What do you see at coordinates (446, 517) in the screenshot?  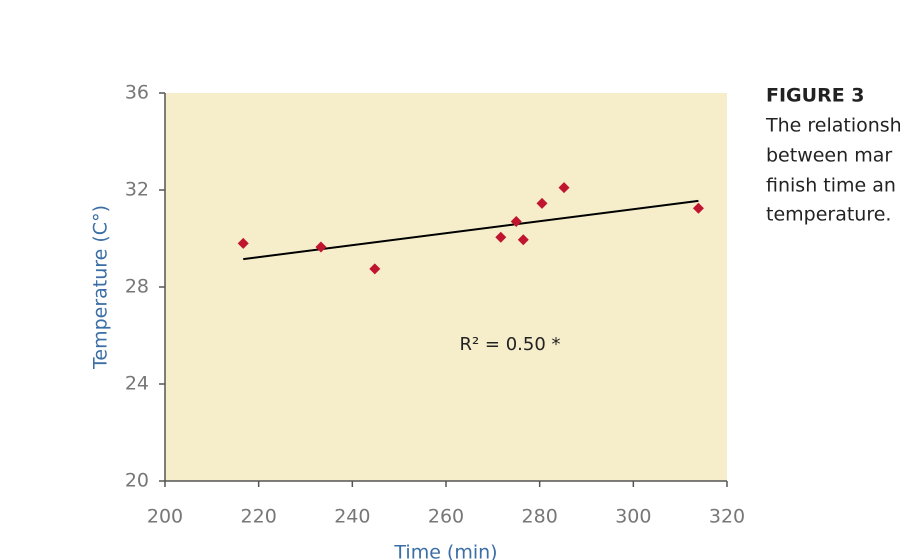 I see `x-tick-label: 260` at bounding box center [446, 517].